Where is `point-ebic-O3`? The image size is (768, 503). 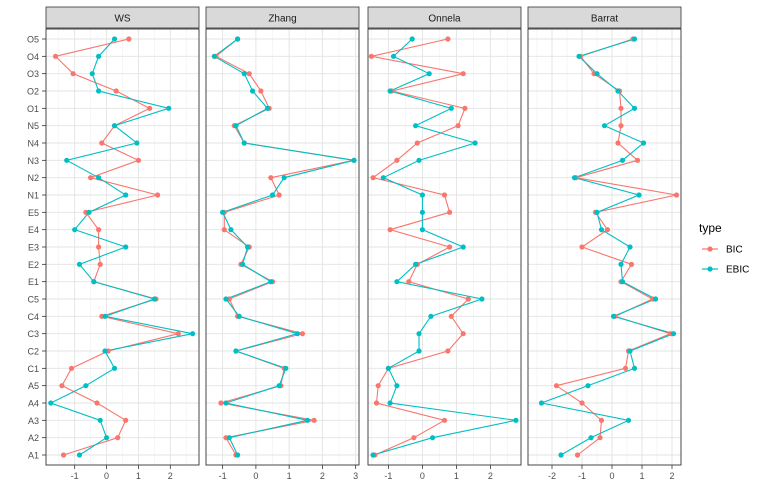 point-ebic-O3 is located at coordinates (597, 74).